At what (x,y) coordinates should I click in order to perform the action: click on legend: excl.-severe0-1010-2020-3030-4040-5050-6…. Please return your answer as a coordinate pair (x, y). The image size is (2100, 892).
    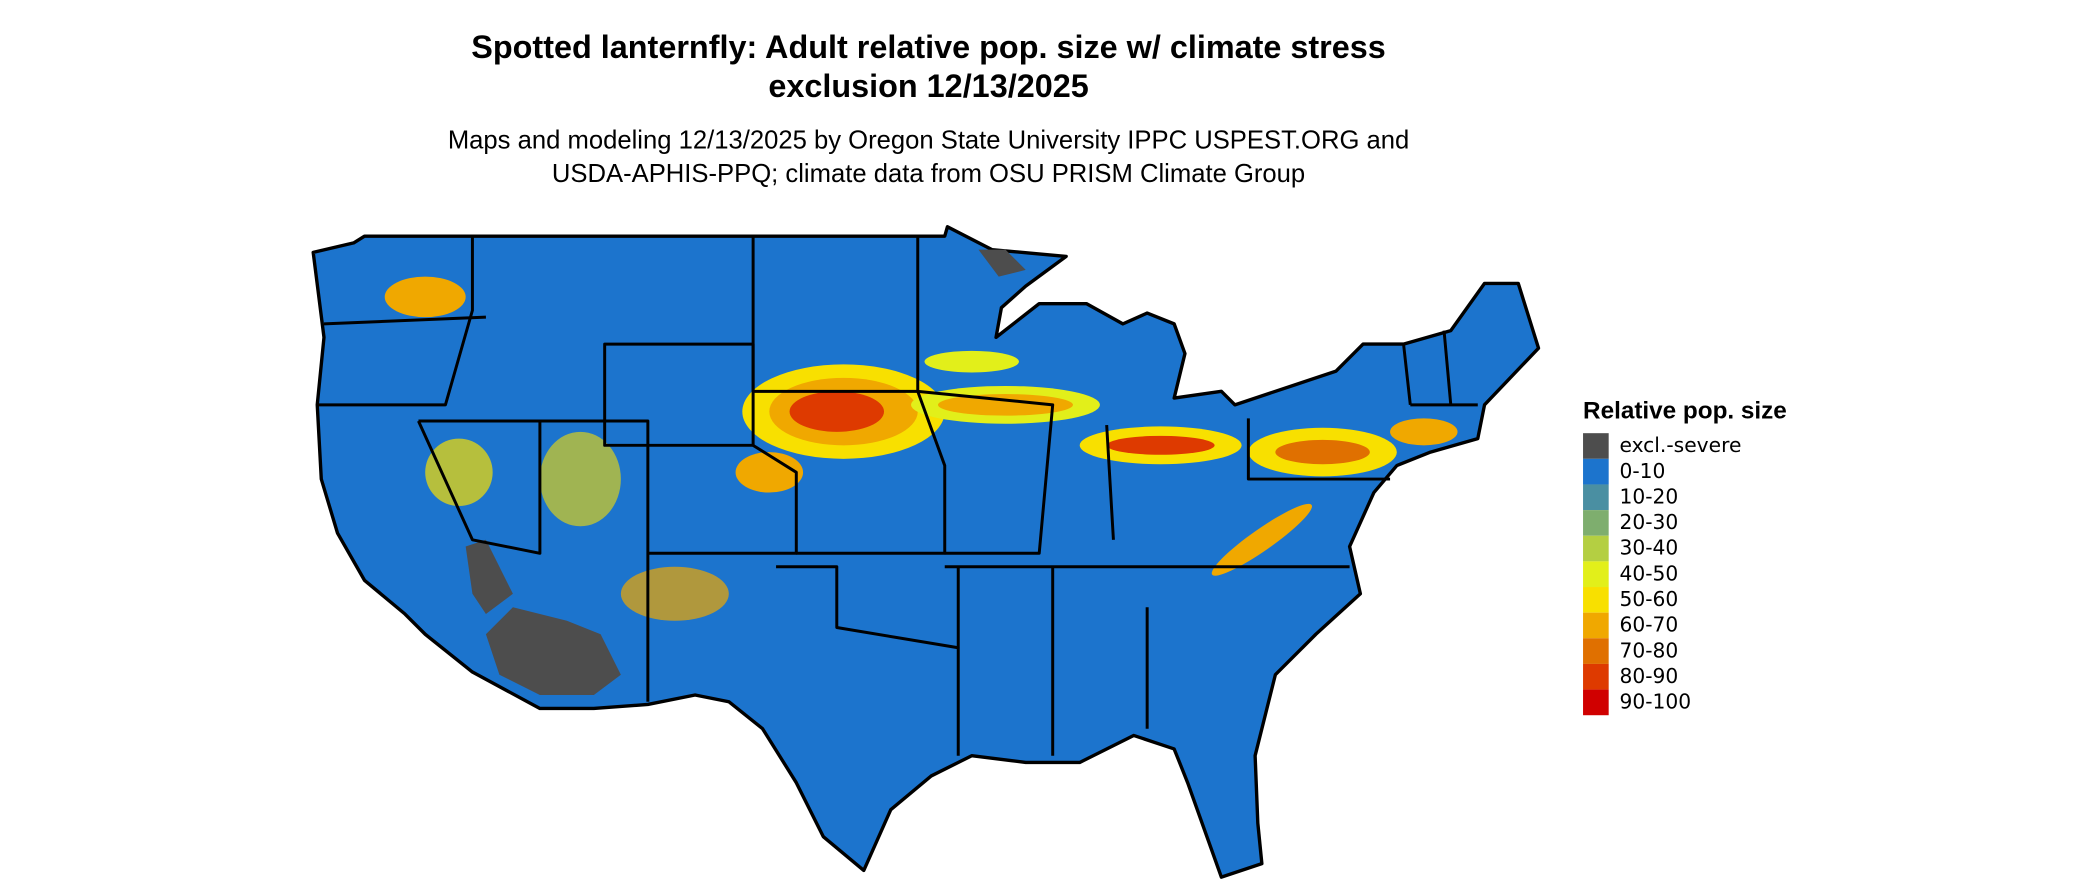
    Looking at the image, I should click on (1662, 574).